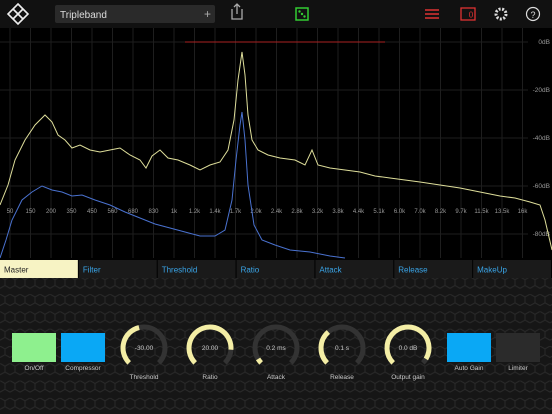  I want to click on tab-label: Threshold, so click(180, 270).